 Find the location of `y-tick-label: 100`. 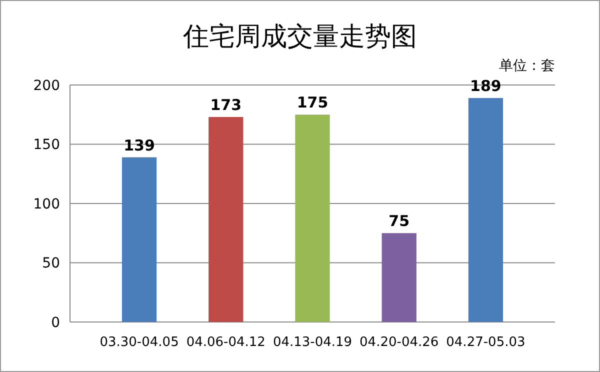

y-tick-label: 100 is located at coordinates (46, 204).